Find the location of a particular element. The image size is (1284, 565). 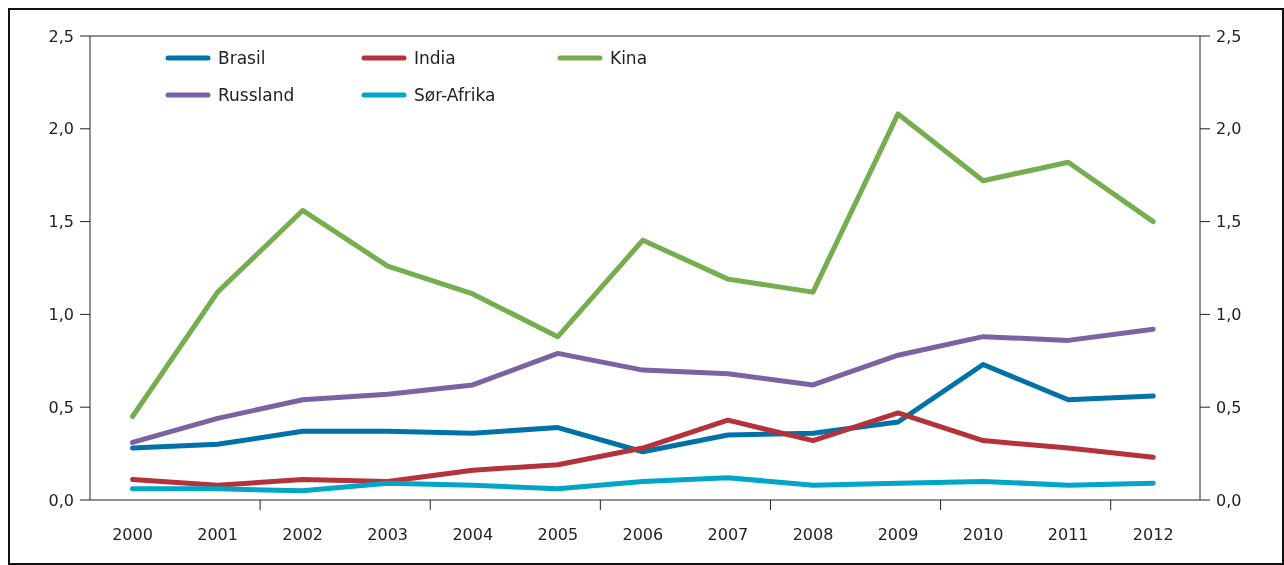

x-tick-label: 2009 is located at coordinates (898, 534).